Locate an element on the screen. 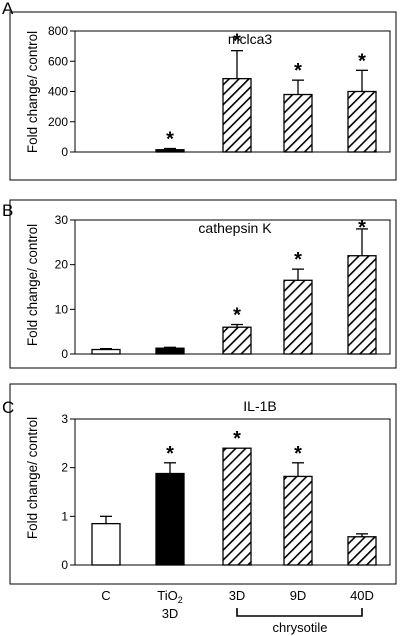 This screenshot has height=636, width=407. panel-b-title: cathepsin K is located at coordinates (235, 228).